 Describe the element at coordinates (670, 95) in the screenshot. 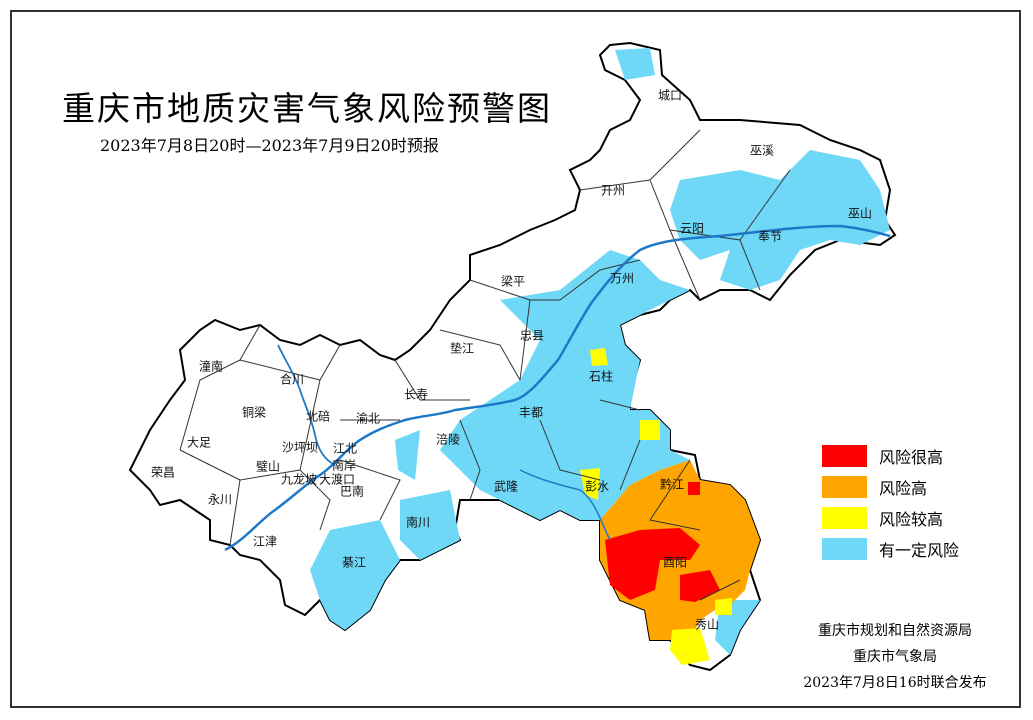

I see `district-label: 城口` at that location.